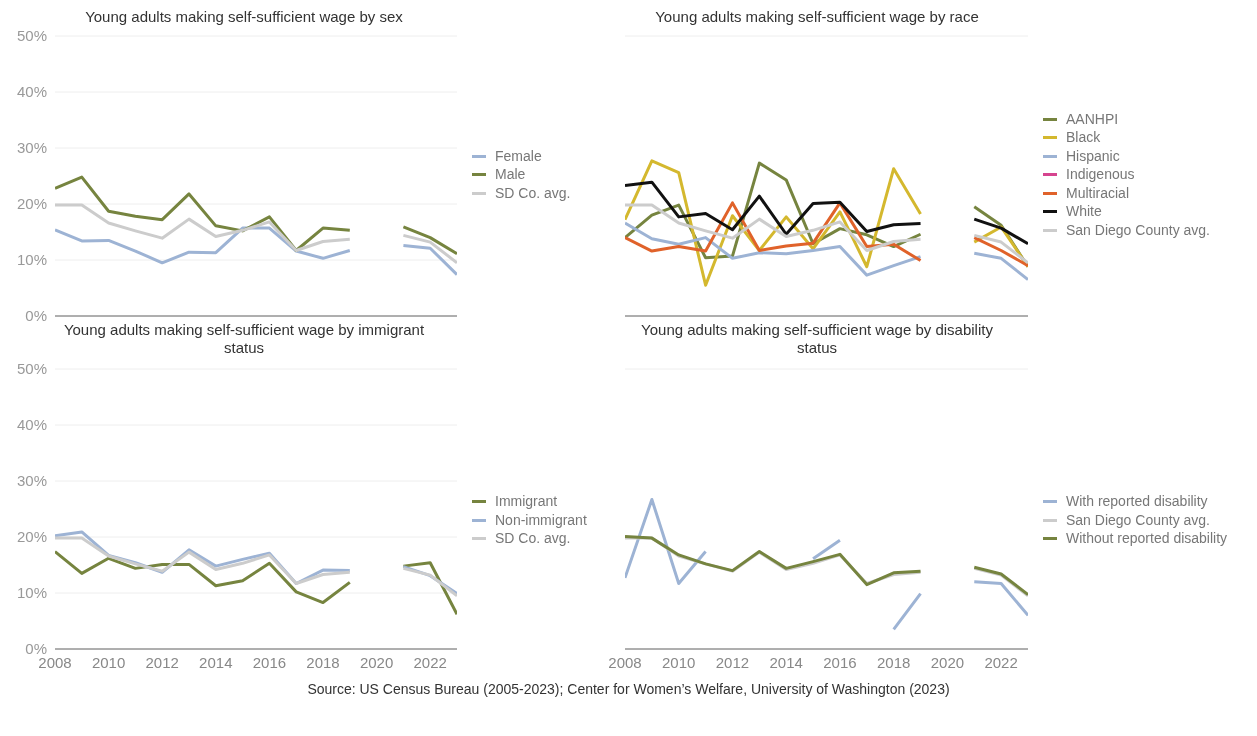  What do you see at coordinates (1084, 211) in the screenshot?
I see `legend-label: White` at bounding box center [1084, 211].